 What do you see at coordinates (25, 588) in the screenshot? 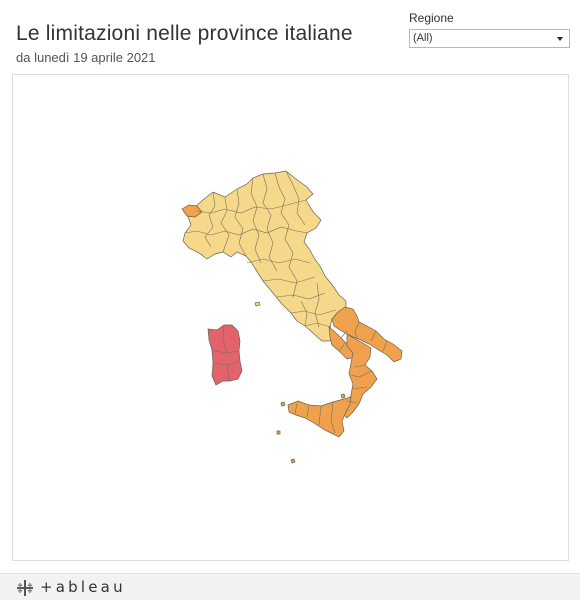
I see `tableau-cross-icon` at bounding box center [25, 588].